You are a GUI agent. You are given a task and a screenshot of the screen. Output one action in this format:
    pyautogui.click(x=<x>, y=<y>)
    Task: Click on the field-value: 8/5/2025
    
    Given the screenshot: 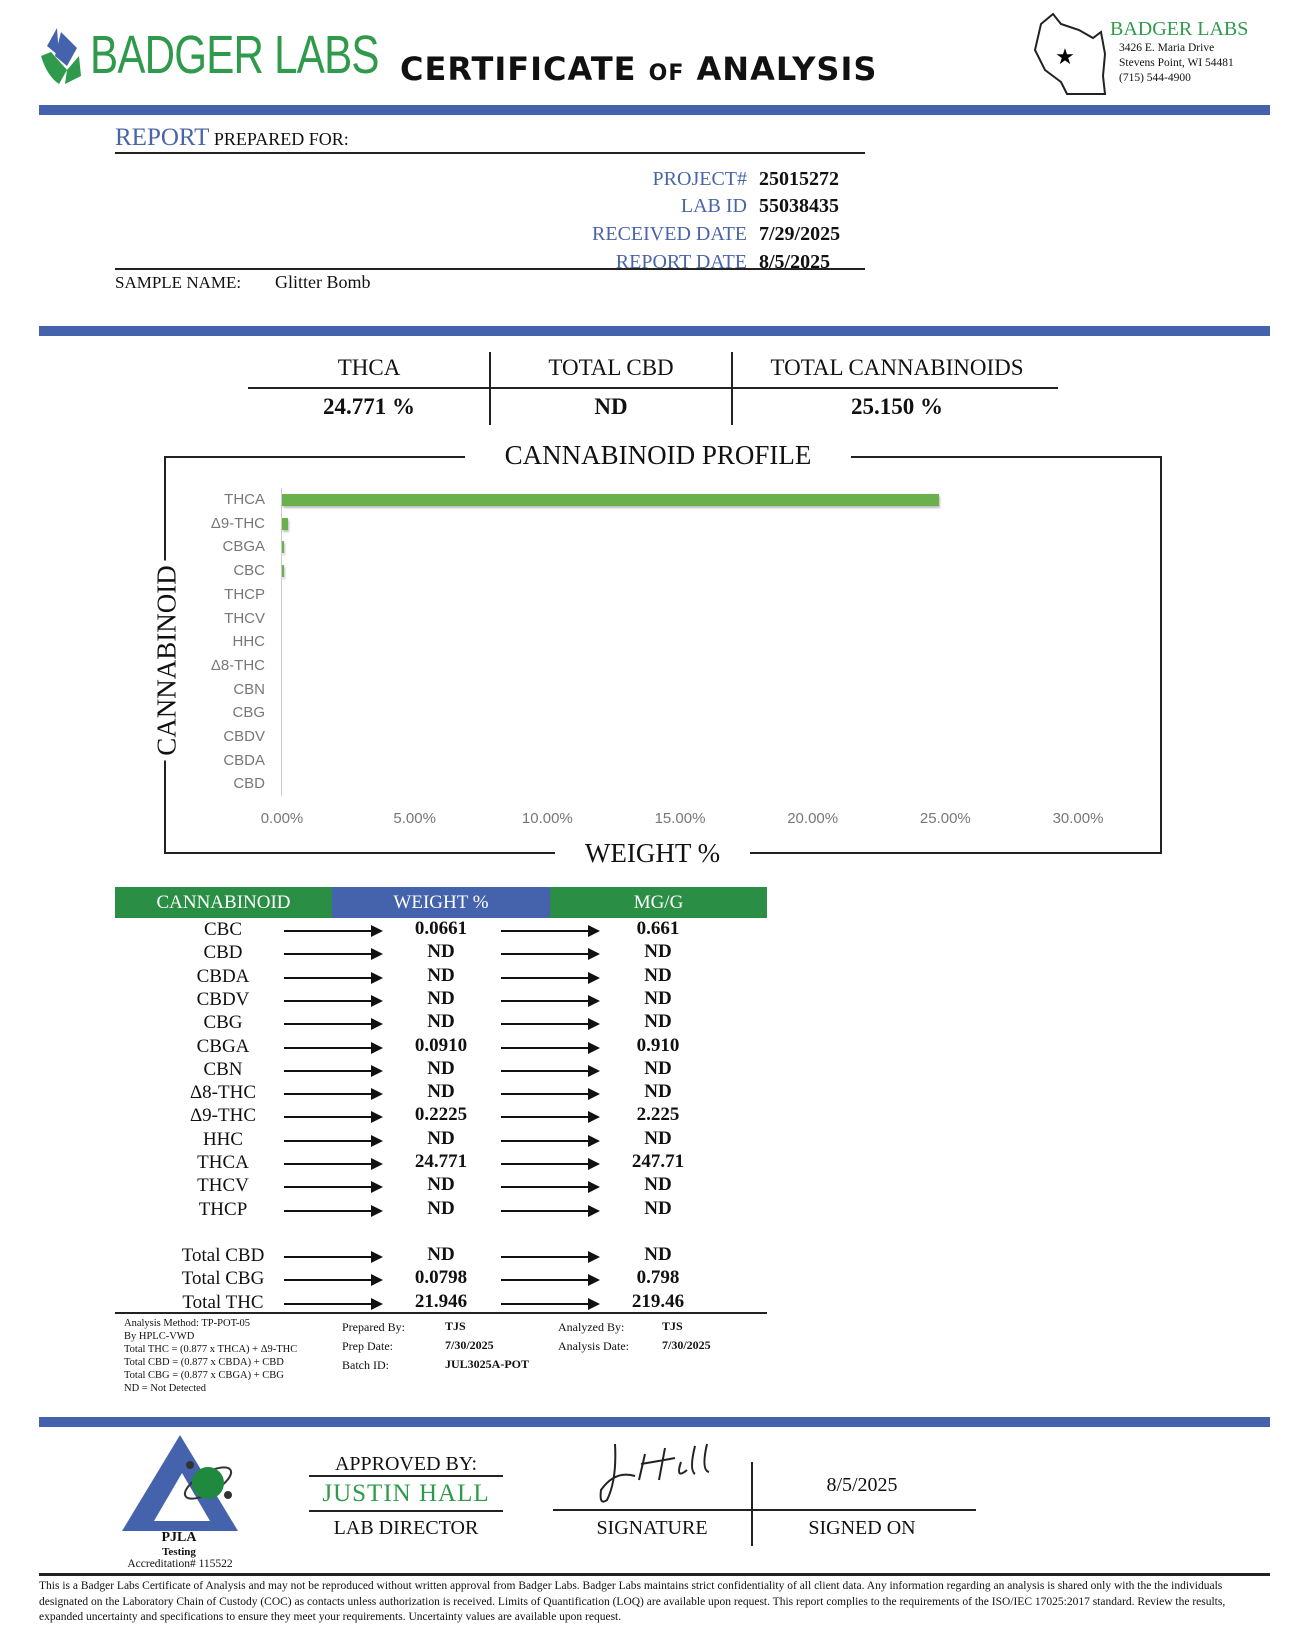 What is the action you would take?
    pyautogui.click(x=795, y=262)
    